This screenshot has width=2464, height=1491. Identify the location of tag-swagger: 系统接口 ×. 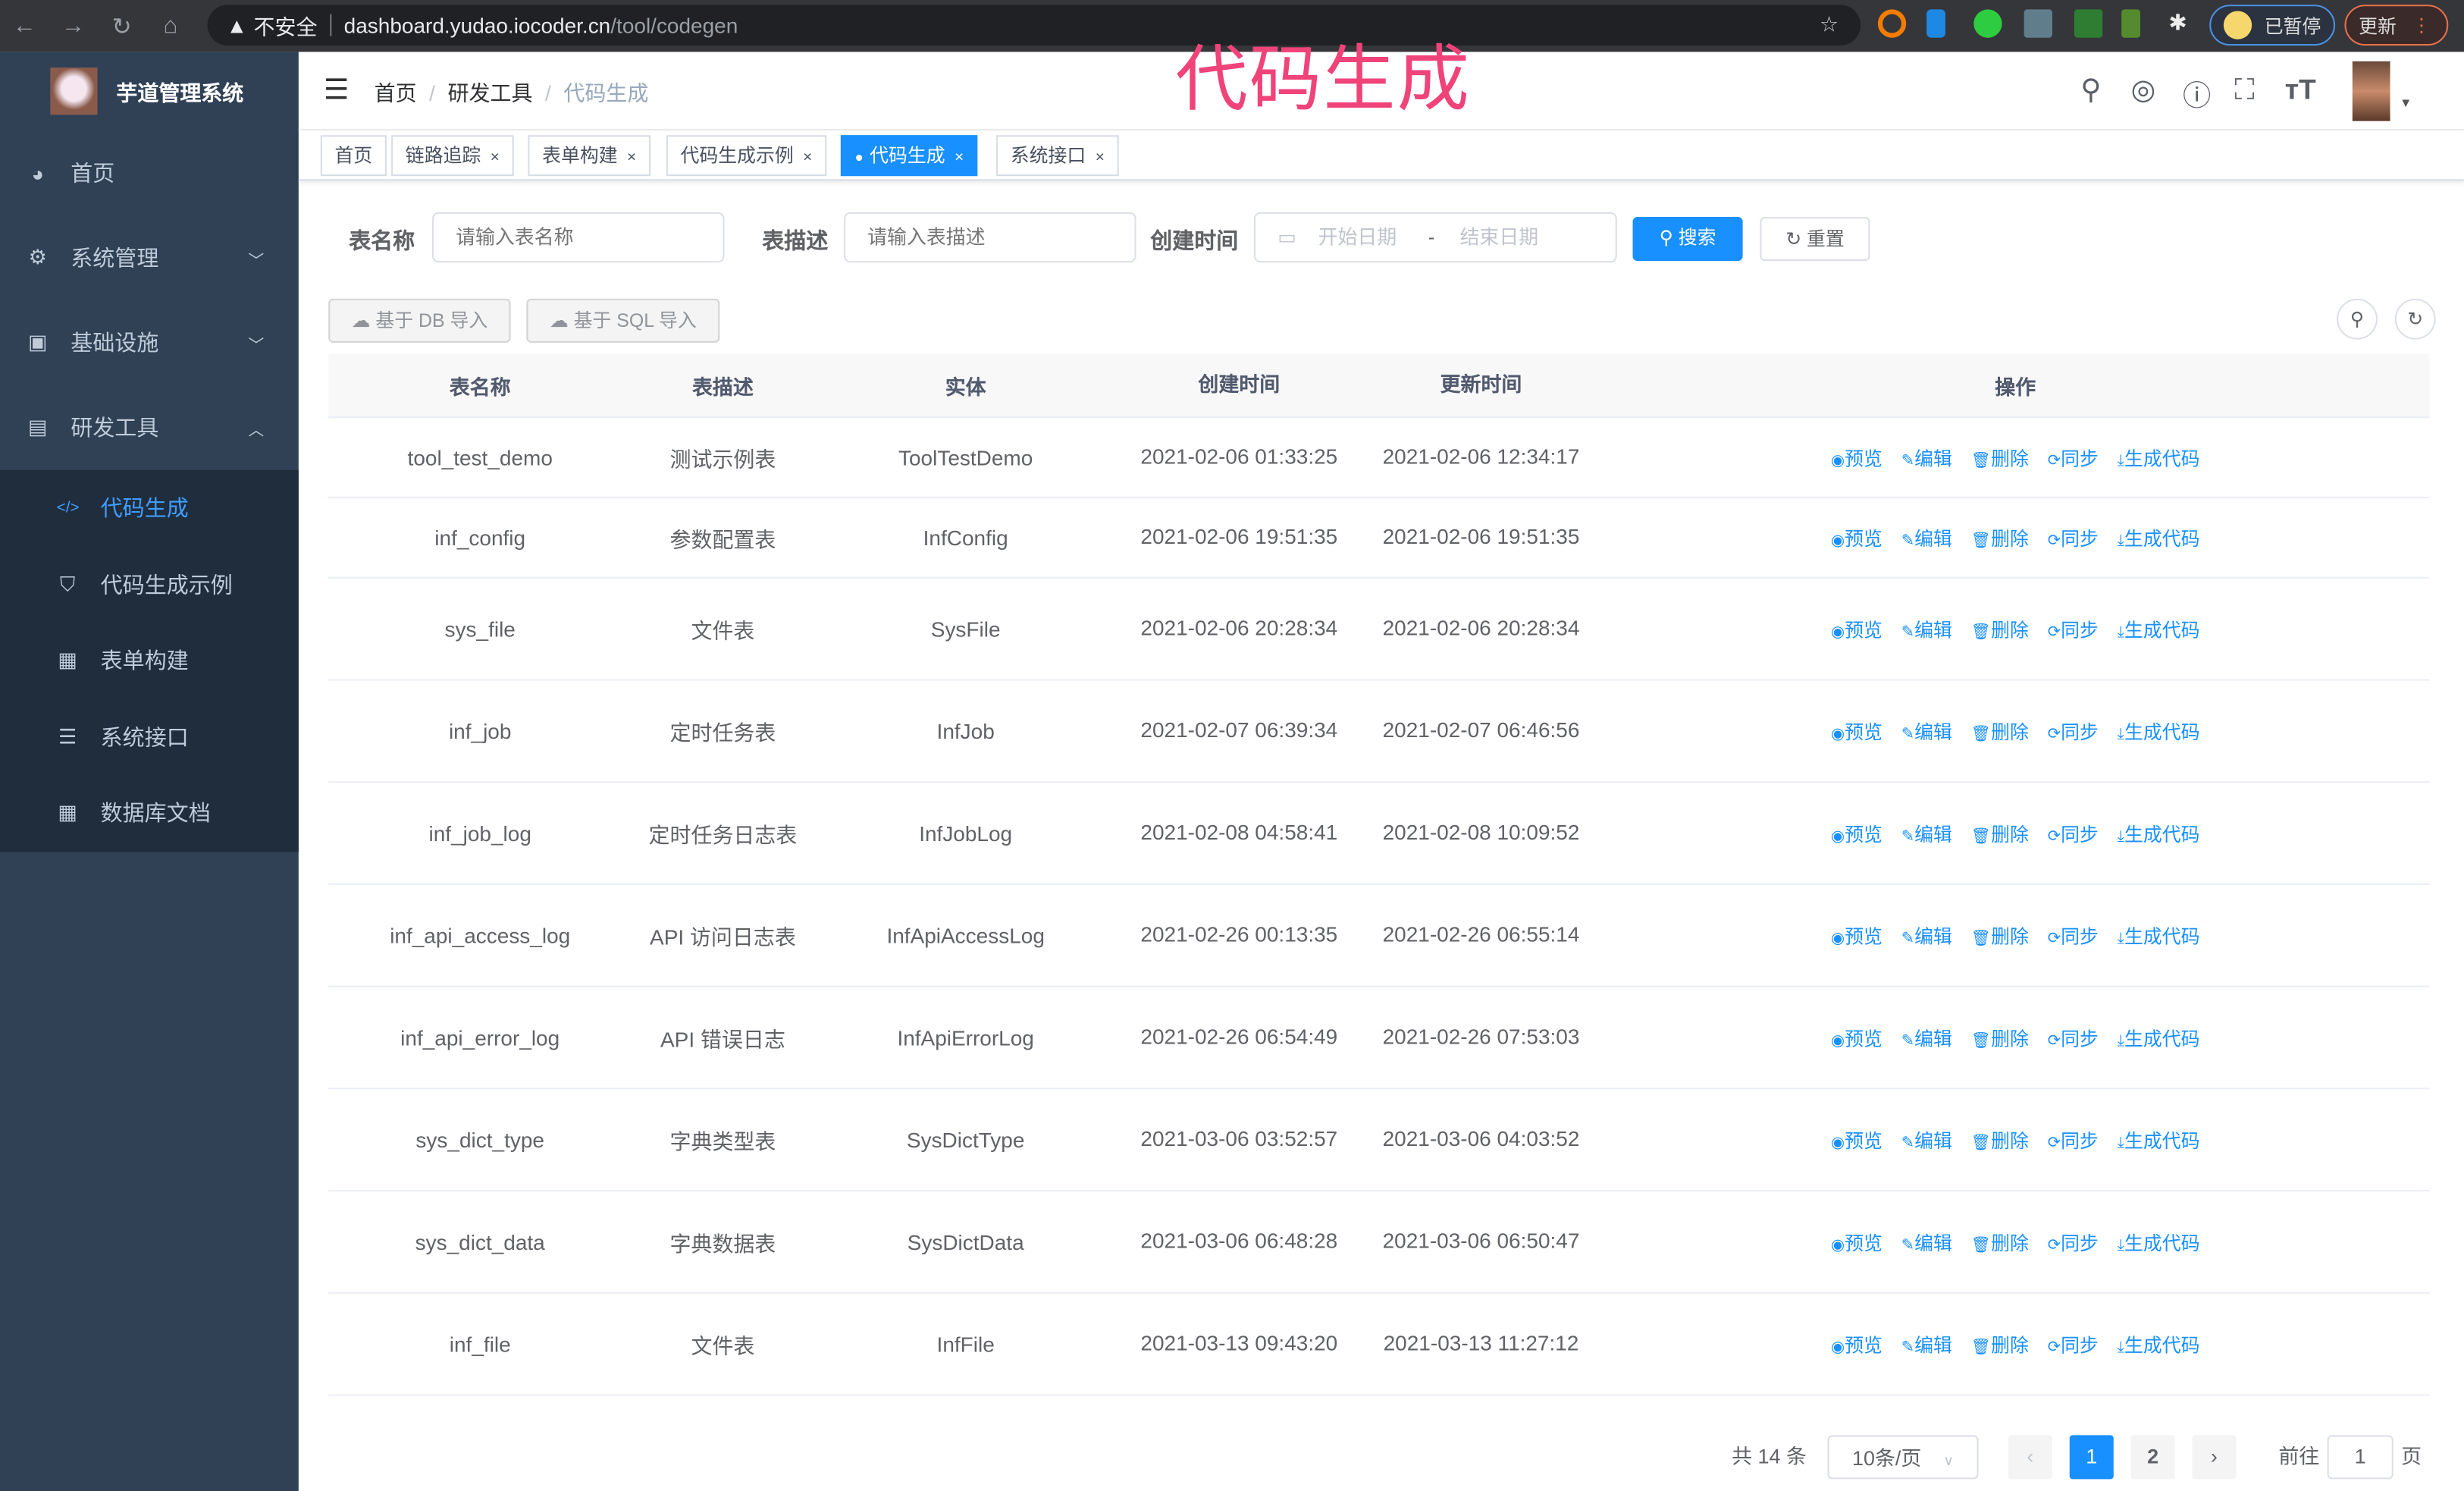
(1057, 156).